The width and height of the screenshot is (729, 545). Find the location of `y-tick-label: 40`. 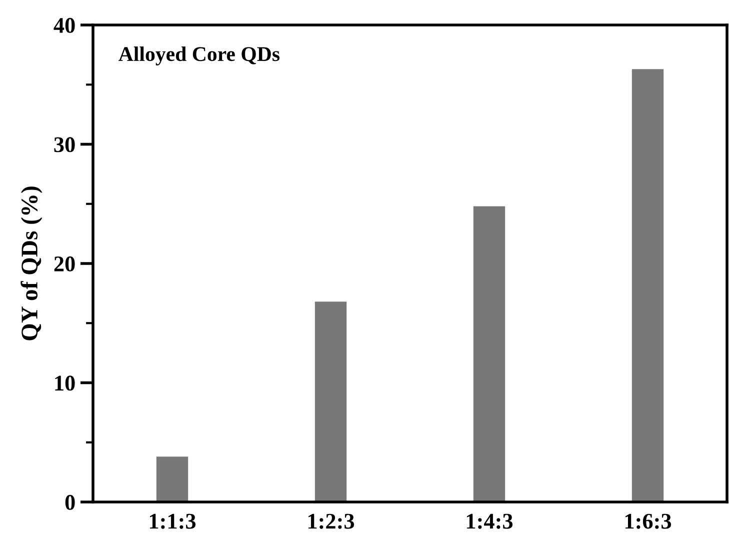

y-tick-label: 40 is located at coordinates (64, 25).